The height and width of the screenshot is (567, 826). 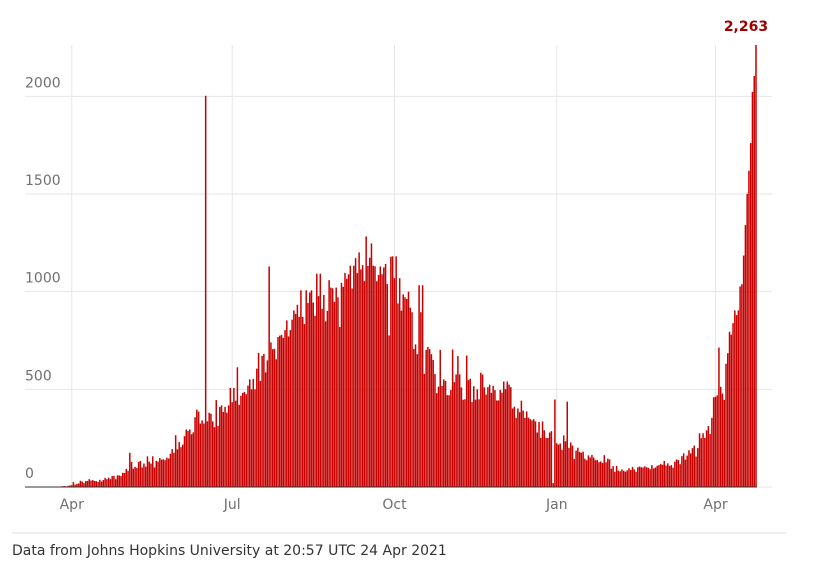 What do you see at coordinates (394, 505) in the screenshot?
I see `x-tick-label: Oct` at bounding box center [394, 505].